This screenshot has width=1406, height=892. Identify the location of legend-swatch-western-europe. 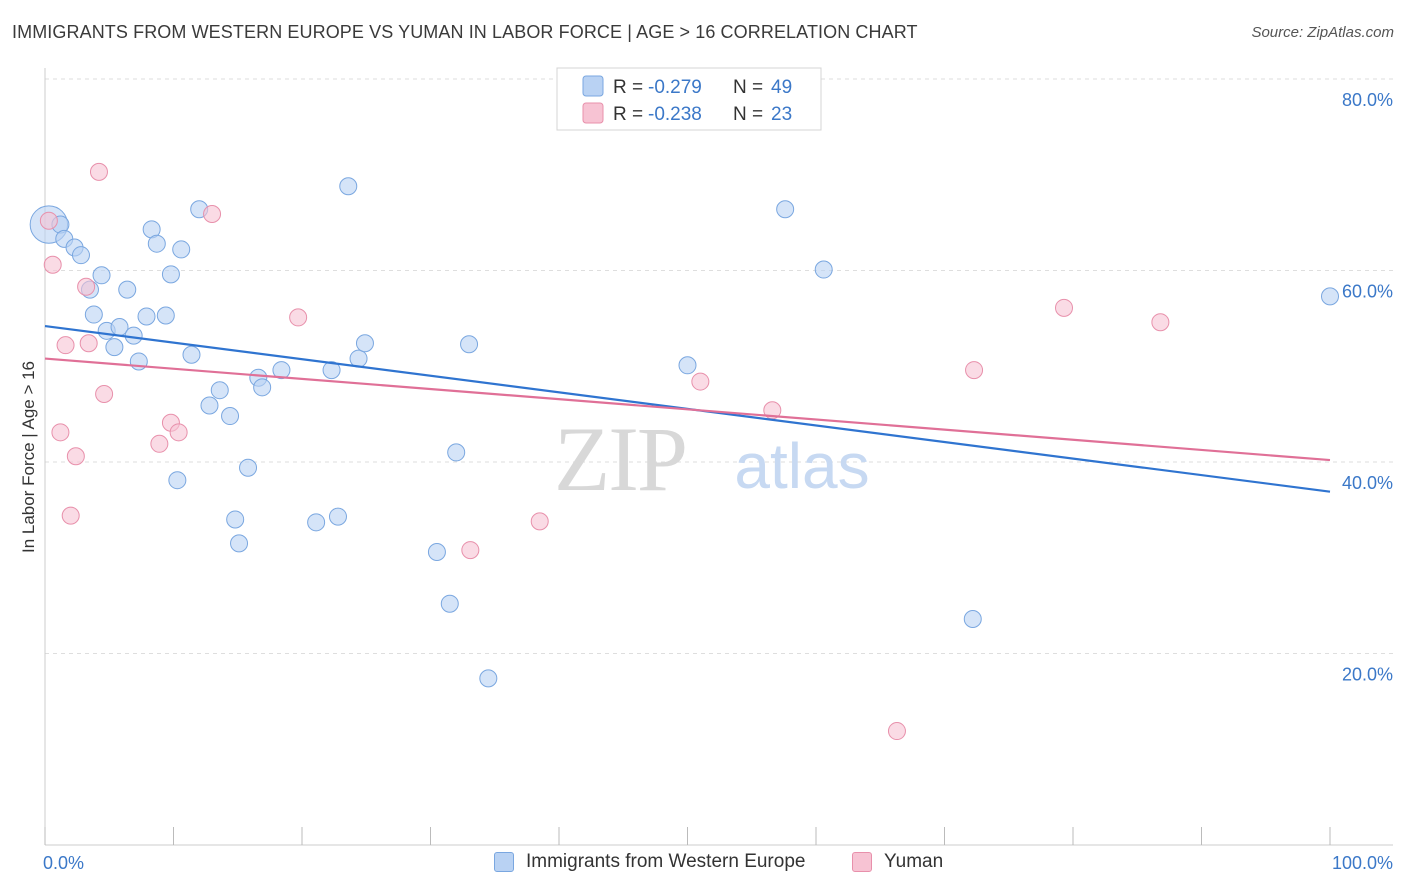
(504, 862).